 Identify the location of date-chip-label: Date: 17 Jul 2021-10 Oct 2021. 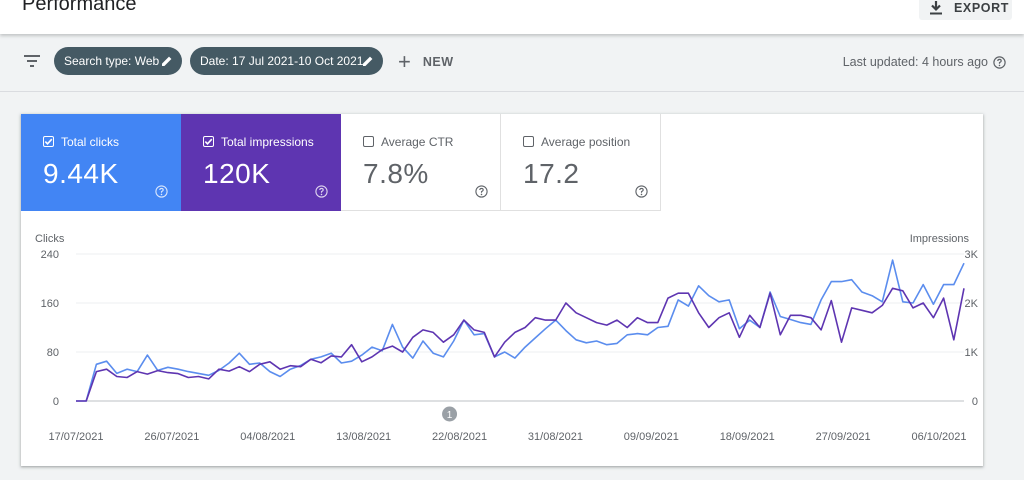
(282, 61).